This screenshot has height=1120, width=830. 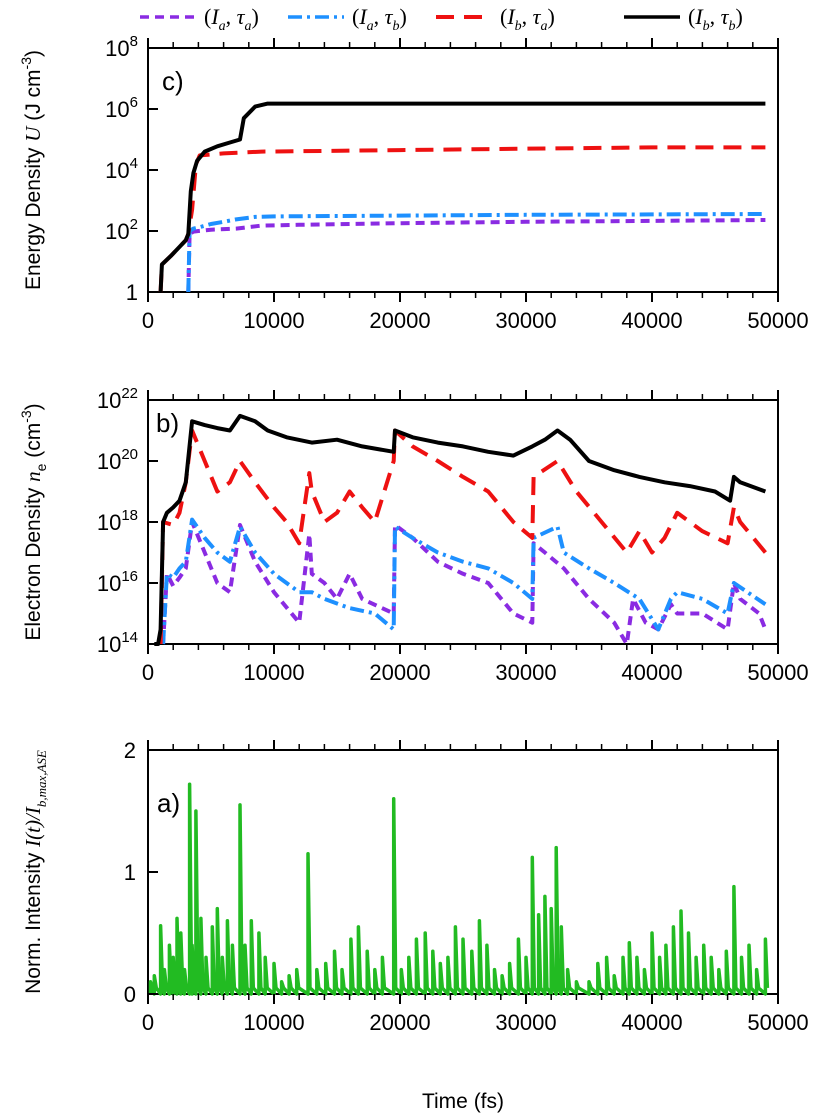 What do you see at coordinates (117, 399) in the screenshot?
I see `y-tick-label: 10²²` at bounding box center [117, 399].